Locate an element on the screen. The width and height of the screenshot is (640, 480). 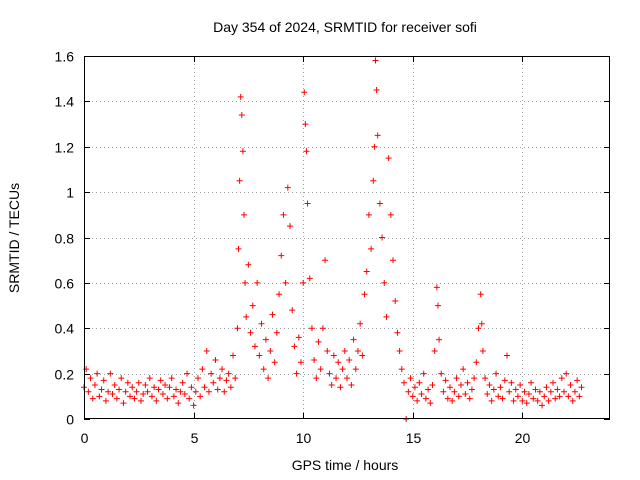
y-tick-label: 0.8 is located at coordinates (65, 239).